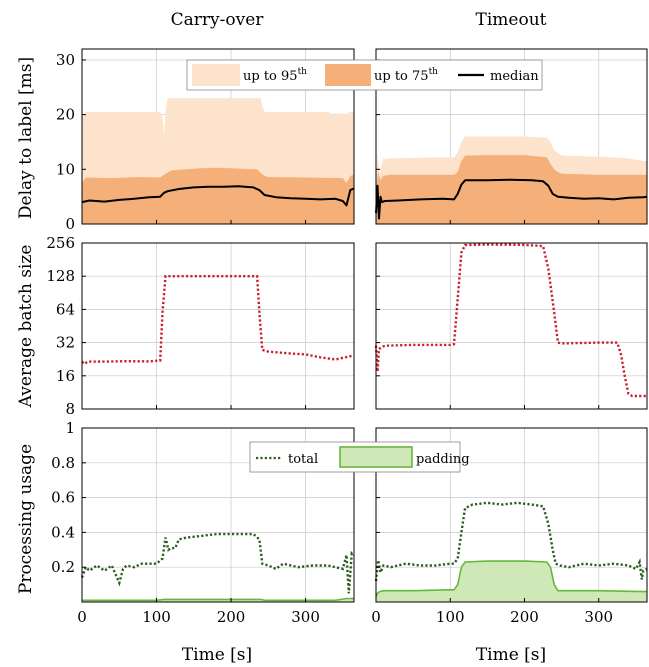 The image size is (649, 667). I want to click on column-title-carry-over: Carry-over, so click(218, 20).